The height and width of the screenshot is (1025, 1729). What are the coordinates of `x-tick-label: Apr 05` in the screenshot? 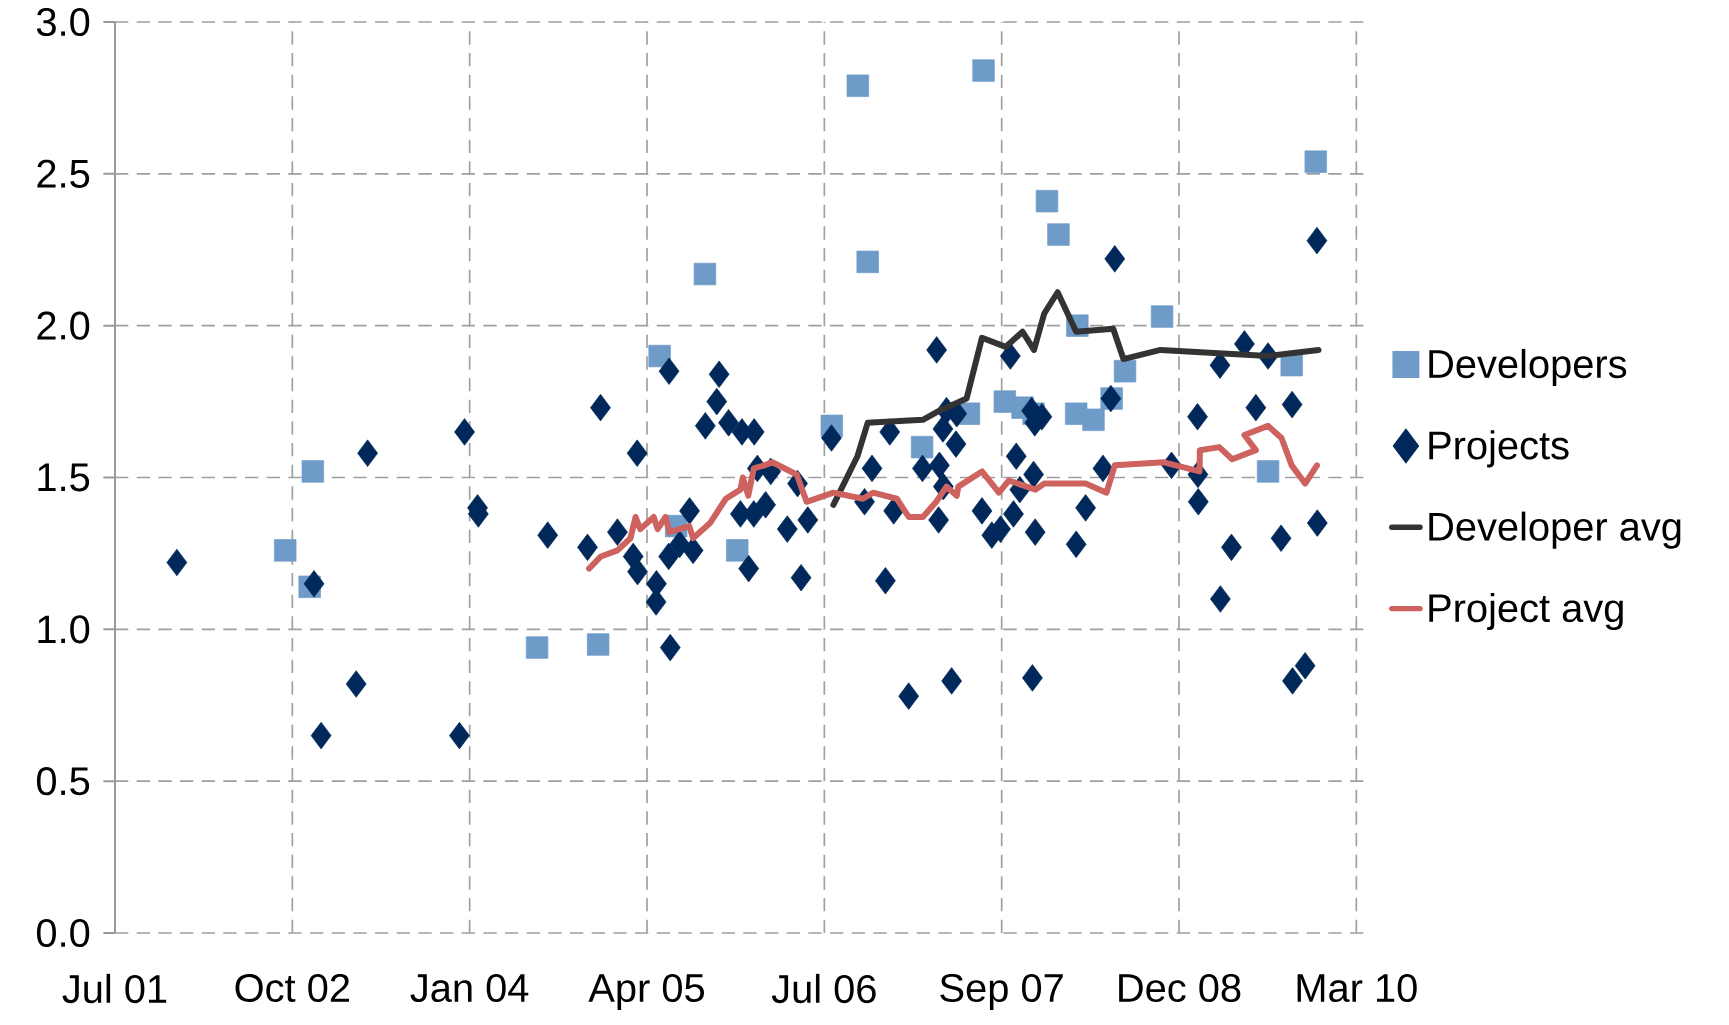 It's located at (646, 991).